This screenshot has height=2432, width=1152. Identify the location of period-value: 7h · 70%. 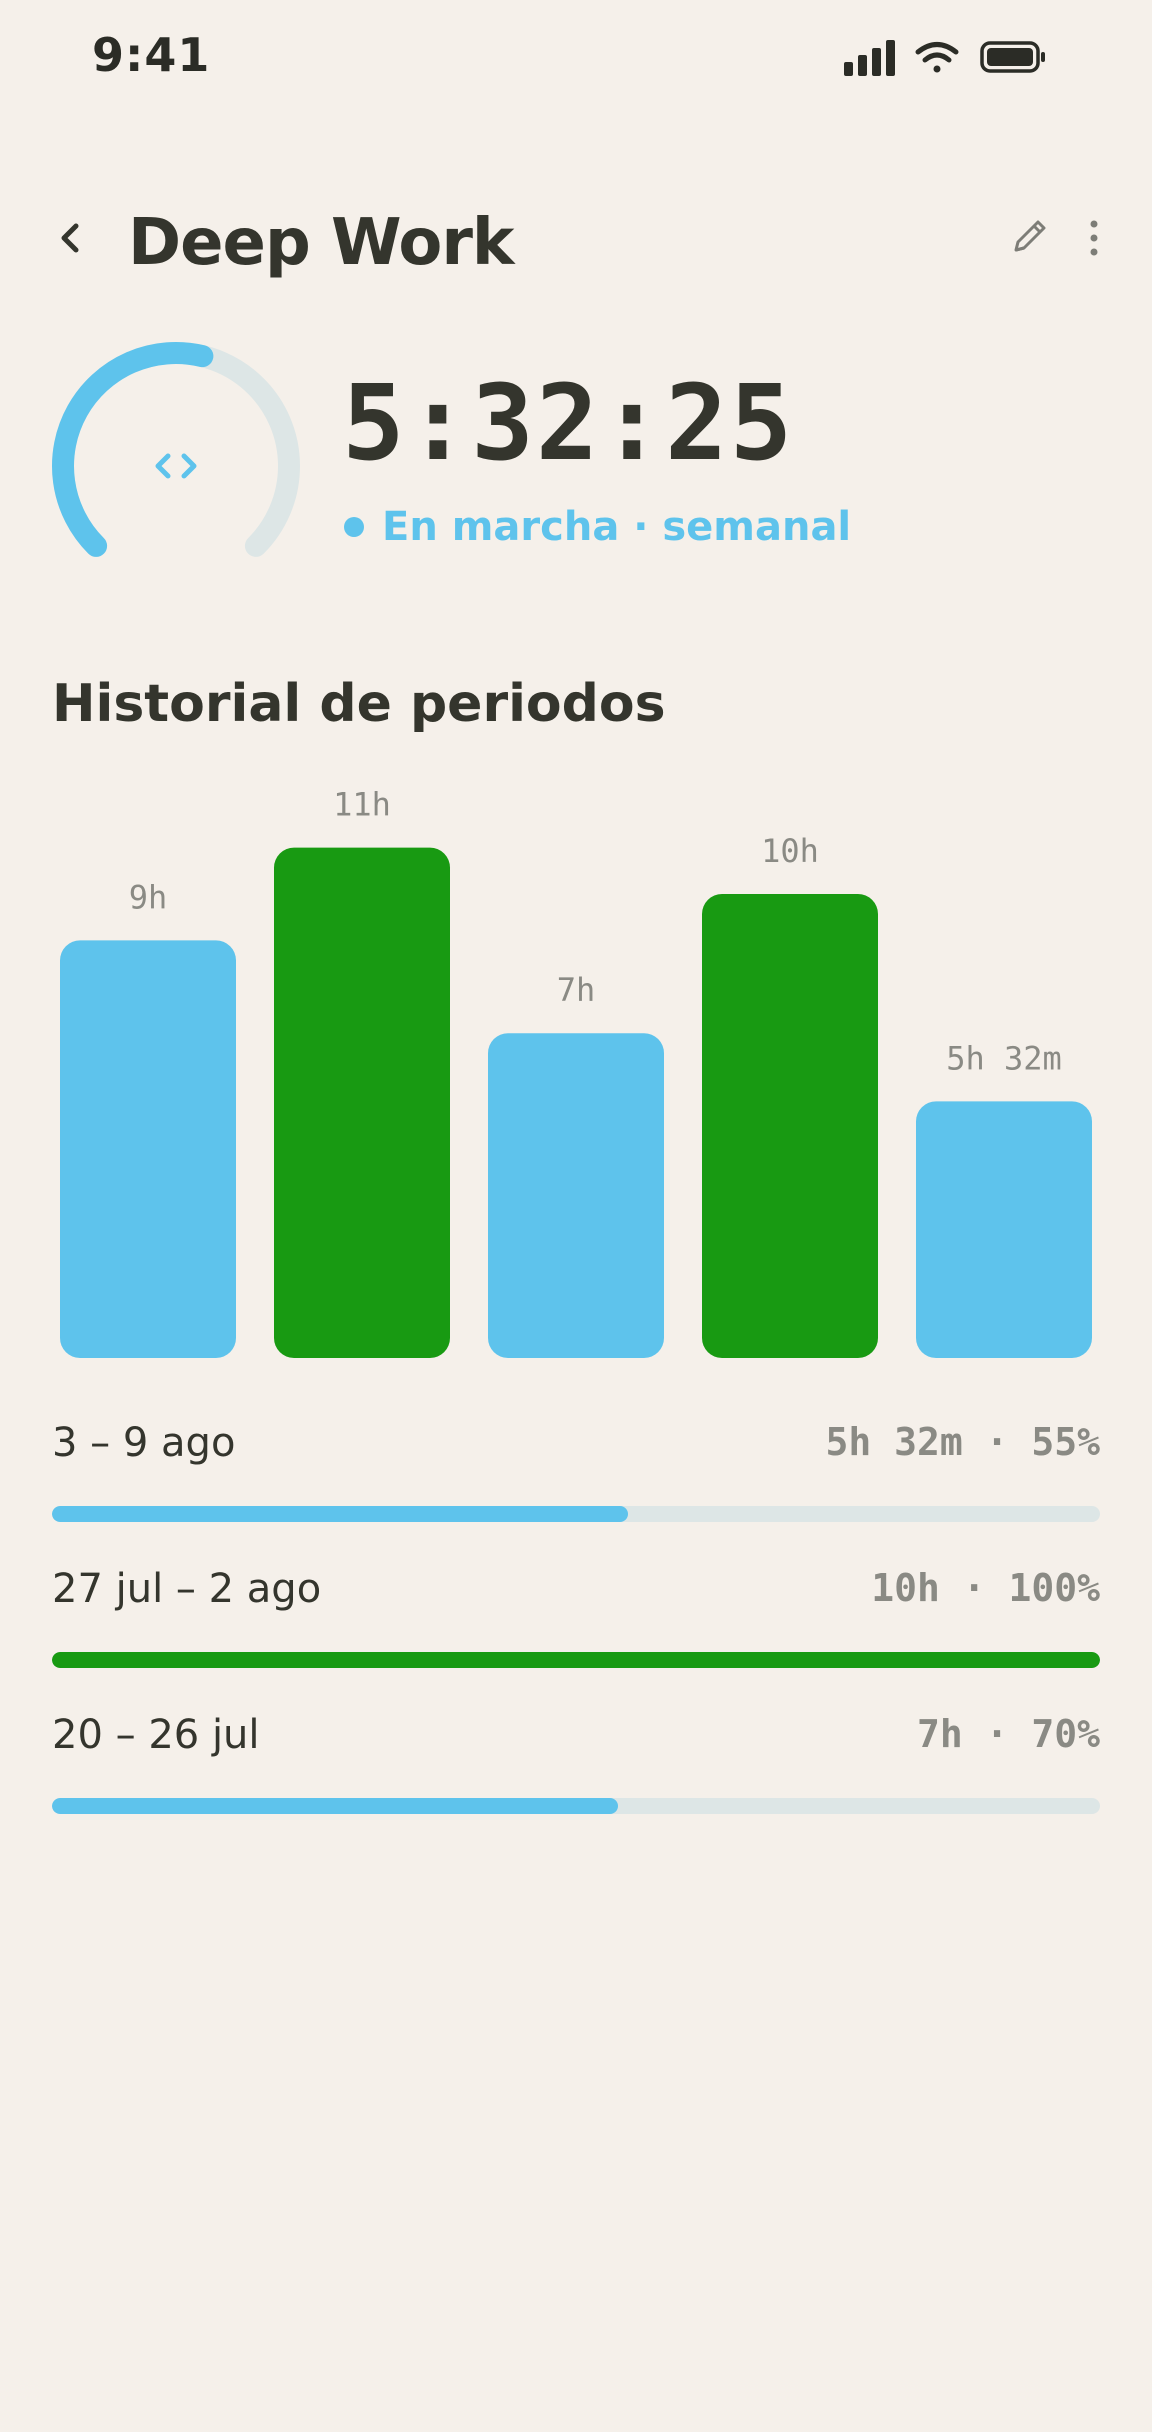
(1008, 1734).